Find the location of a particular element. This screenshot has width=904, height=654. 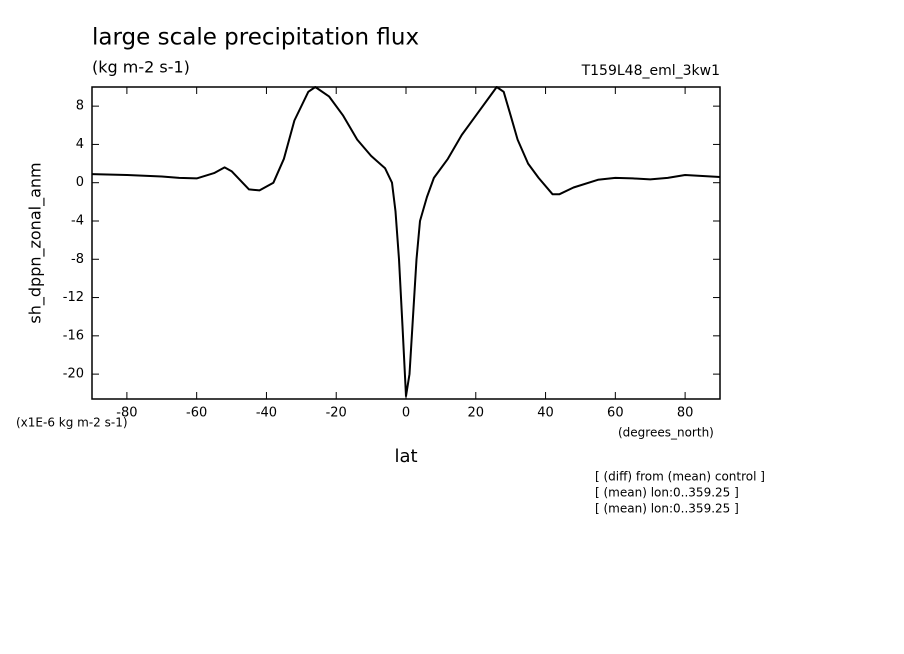

x-tick-label: 80 is located at coordinates (685, 413).